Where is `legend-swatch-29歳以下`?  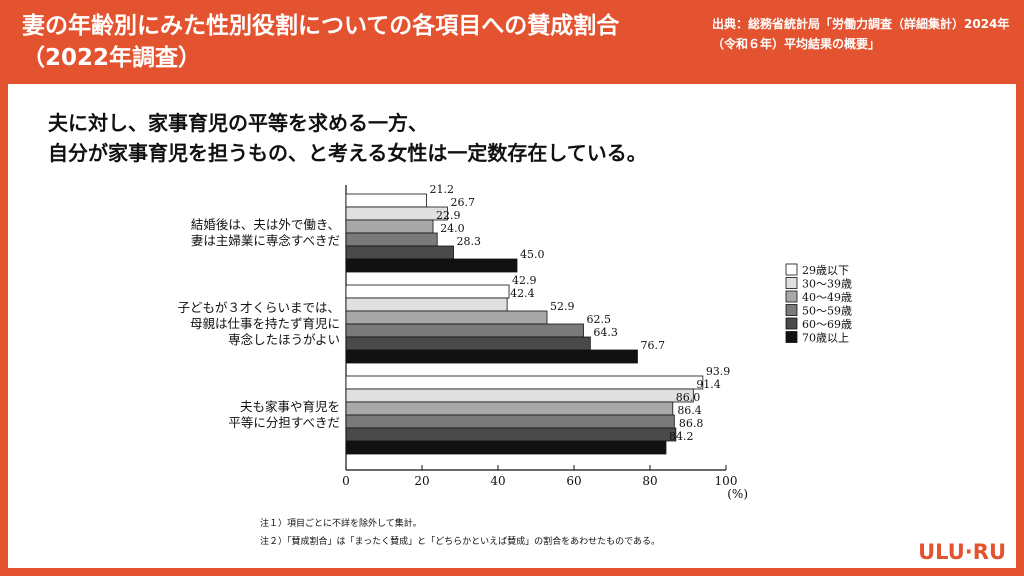
legend-swatch-29歳以下 is located at coordinates (791, 269).